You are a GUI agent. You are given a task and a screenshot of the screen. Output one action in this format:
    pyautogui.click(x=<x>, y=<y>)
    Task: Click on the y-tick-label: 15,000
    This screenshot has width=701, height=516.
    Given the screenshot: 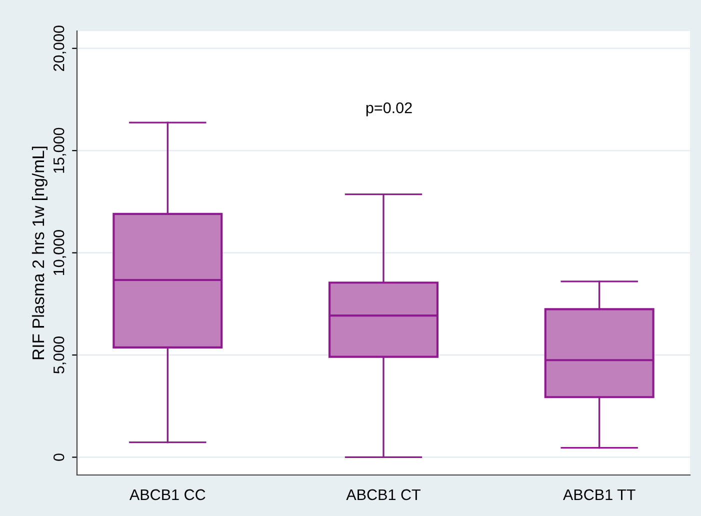 What is the action you would take?
    pyautogui.click(x=59, y=150)
    